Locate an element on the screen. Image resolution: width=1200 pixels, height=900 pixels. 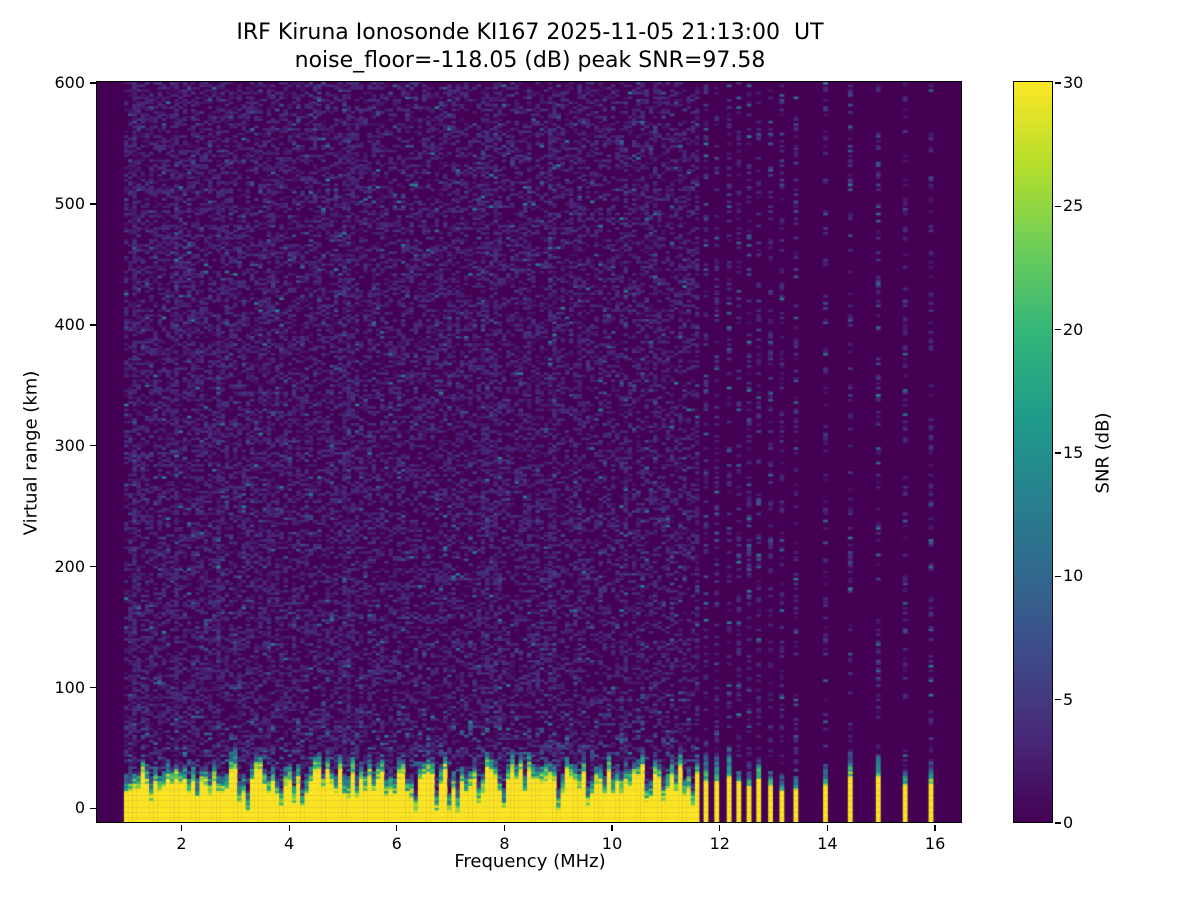
colorbar-gradient is located at coordinates (1033, 452).